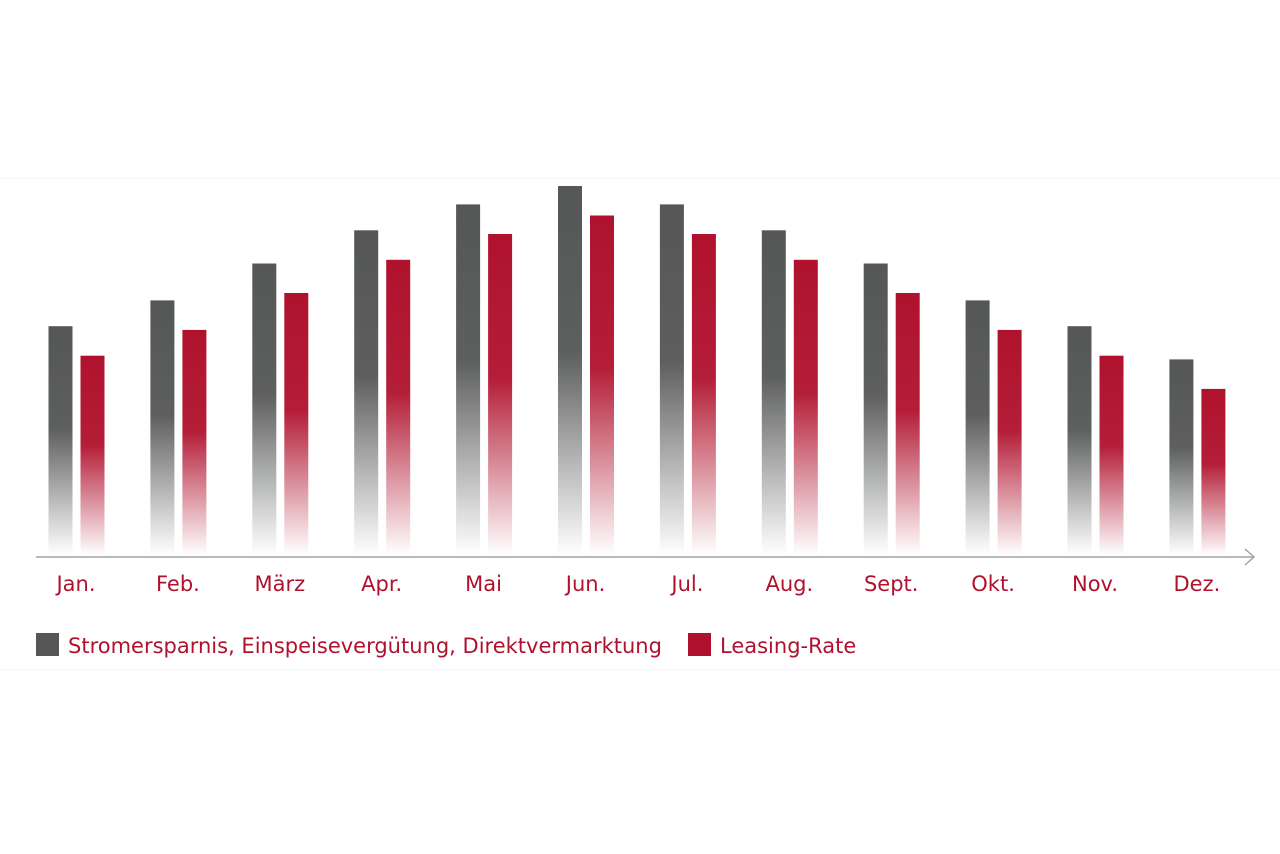 The width and height of the screenshot is (1280, 854). Describe the element at coordinates (1095, 584) in the screenshot. I see `x-tick-label: Nov.` at that location.